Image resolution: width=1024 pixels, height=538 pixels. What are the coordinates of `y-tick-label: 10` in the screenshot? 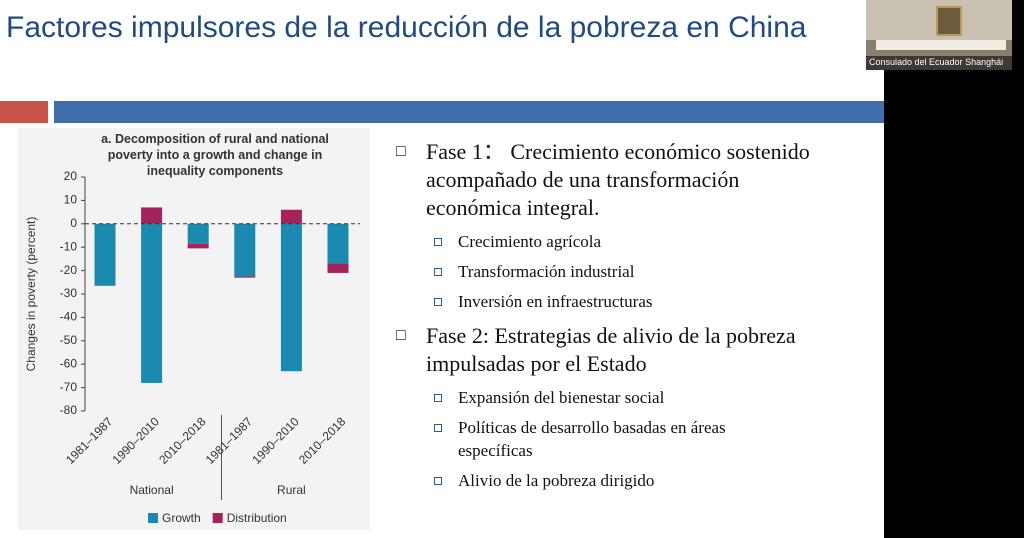 It's located at (71, 200).